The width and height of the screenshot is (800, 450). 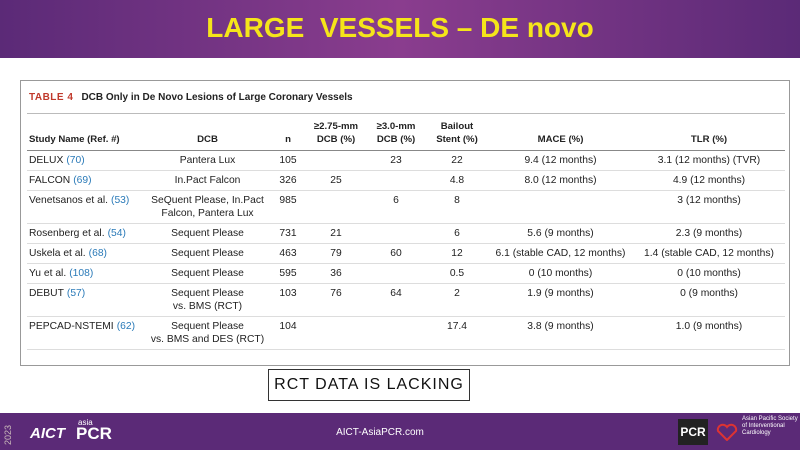 I want to click on study-name: Venetsanos et al., so click(x=69, y=200).